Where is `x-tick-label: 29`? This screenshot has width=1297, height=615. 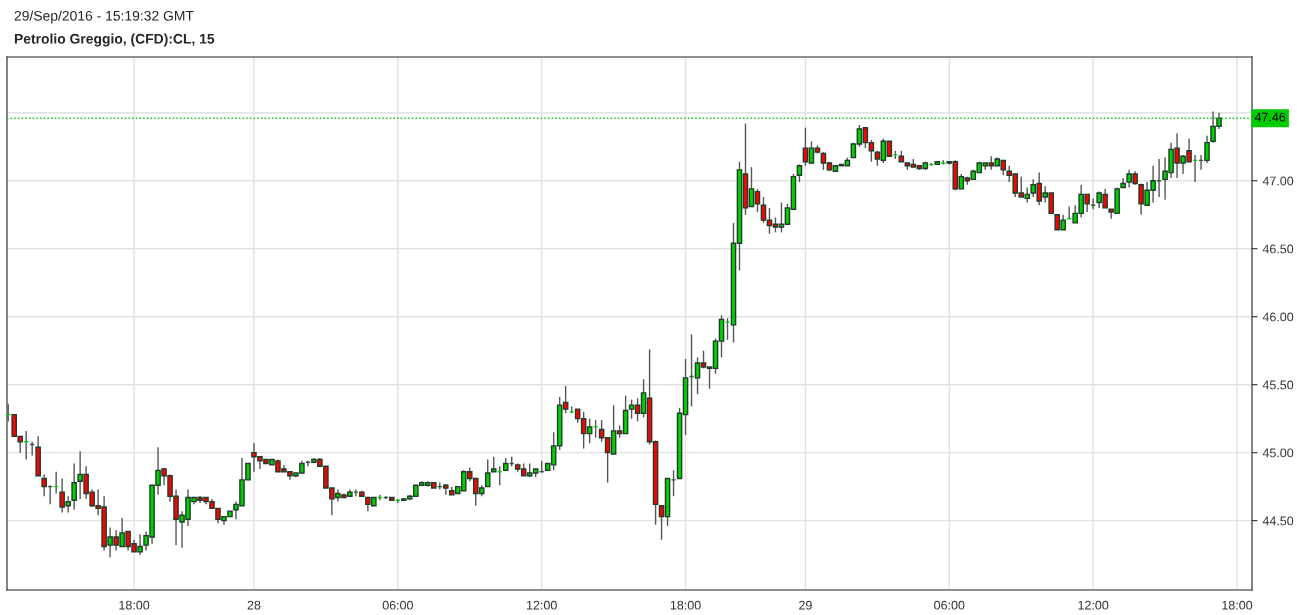
x-tick-label: 29 is located at coordinates (805, 605).